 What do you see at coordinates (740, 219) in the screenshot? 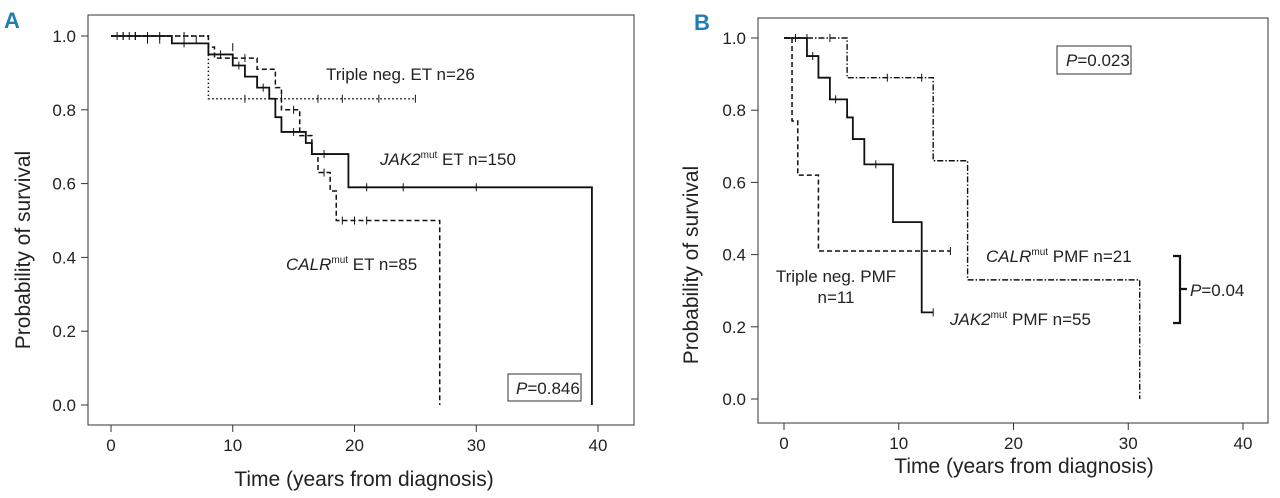
I see `y-ticks-b: 0.0 0.2 0.4 0.6 0.8 1.0` at bounding box center [740, 219].